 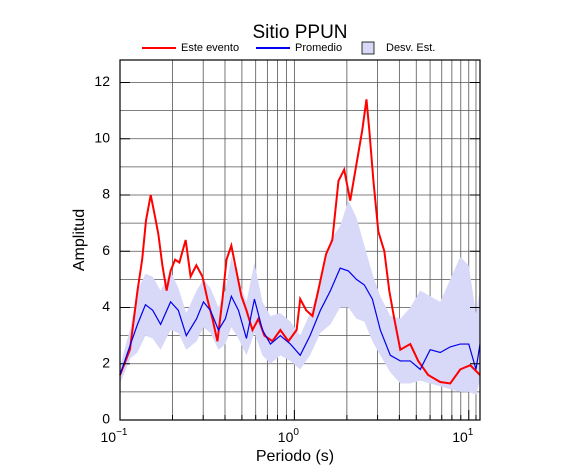 I want to click on legend: Este evento Promedio Desv. Est., so click(x=288, y=48).